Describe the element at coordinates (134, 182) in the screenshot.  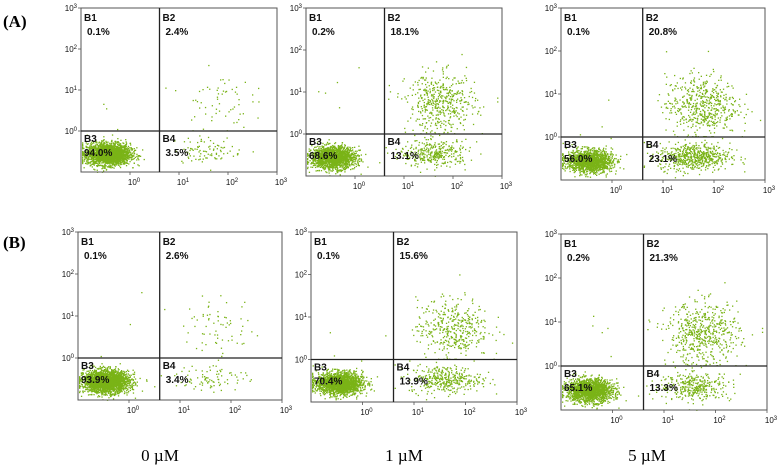
I see `x-tick-label: 100` at that location.